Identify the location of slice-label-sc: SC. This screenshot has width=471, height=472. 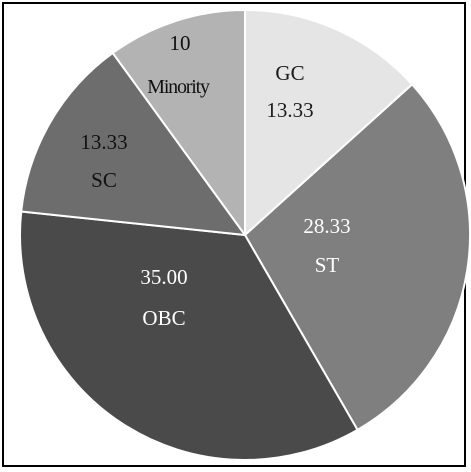
(104, 180).